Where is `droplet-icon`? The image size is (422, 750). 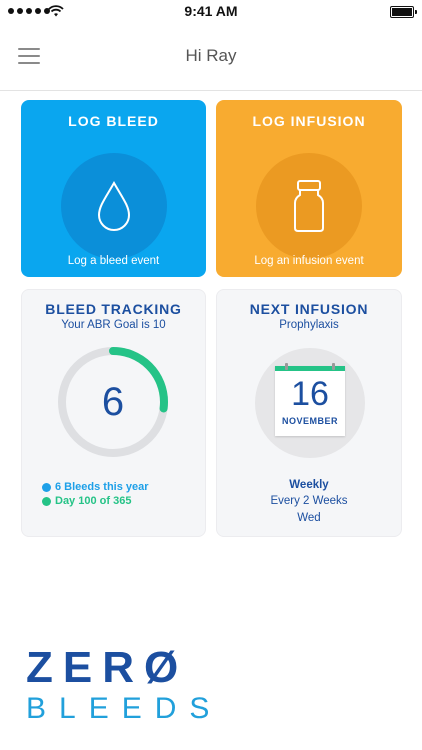 droplet-icon is located at coordinates (113, 205).